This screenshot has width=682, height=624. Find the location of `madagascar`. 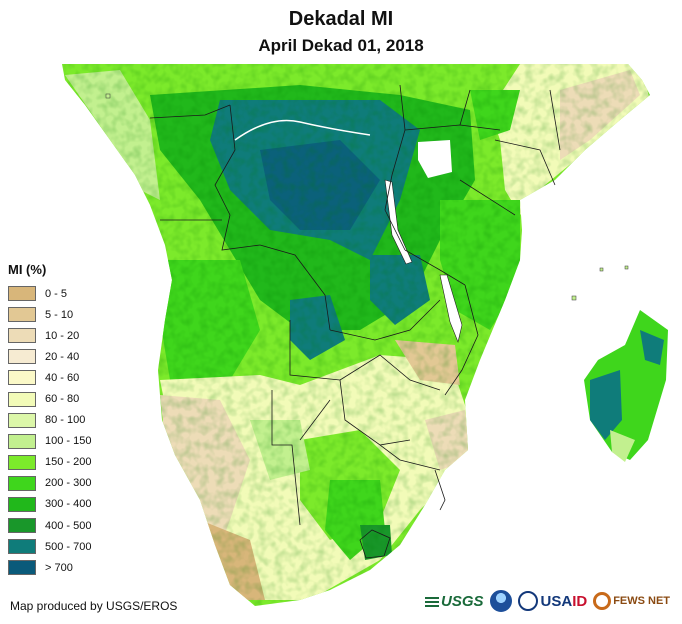

madagascar is located at coordinates (626, 386).